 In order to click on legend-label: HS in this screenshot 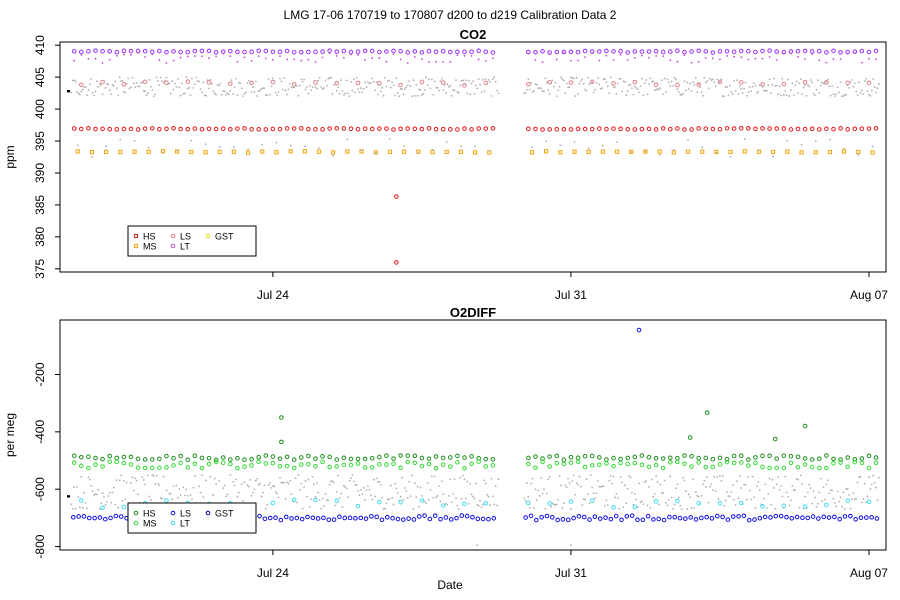, I will do `click(149, 514)`.